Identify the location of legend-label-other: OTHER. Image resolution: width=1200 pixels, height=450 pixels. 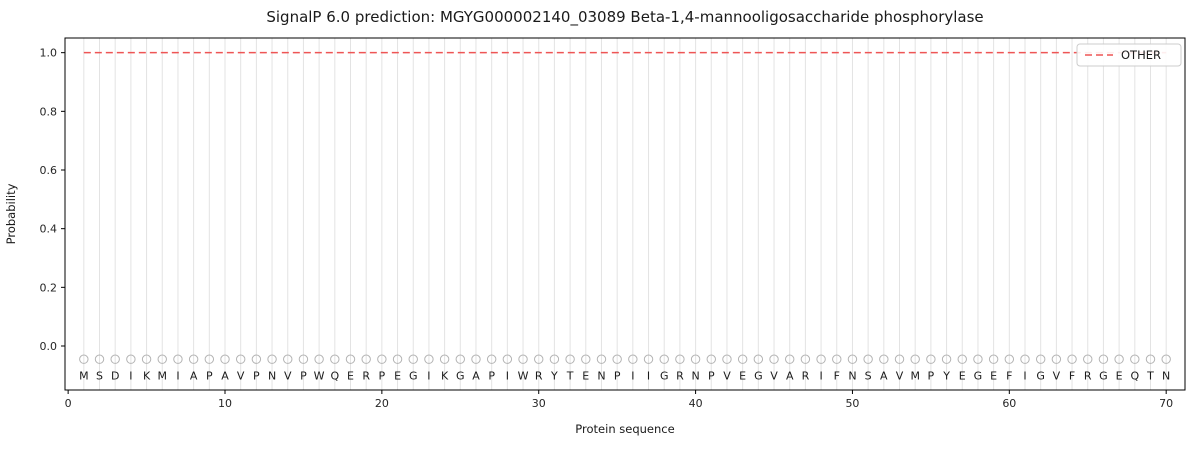
(1141, 55).